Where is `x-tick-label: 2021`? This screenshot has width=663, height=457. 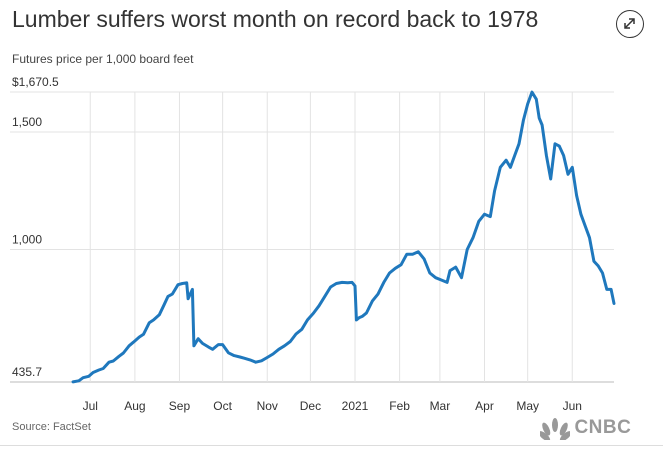
x-tick-label: 2021 is located at coordinates (355, 406).